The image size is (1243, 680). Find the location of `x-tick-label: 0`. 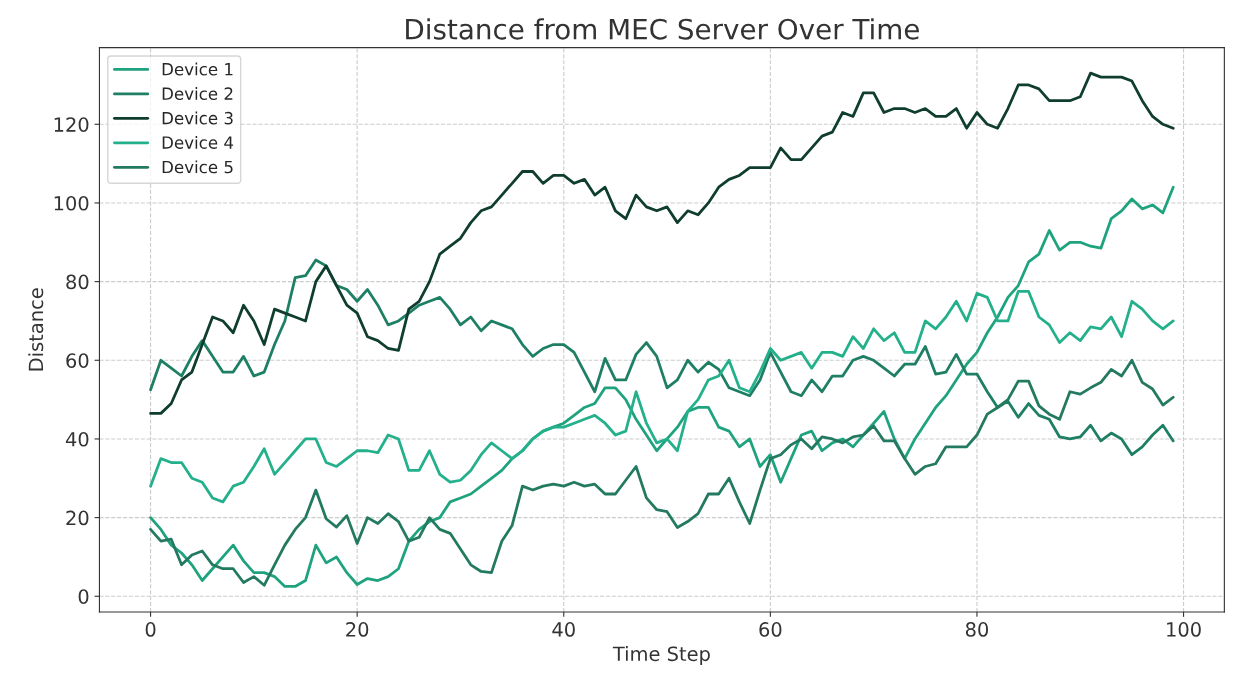

x-tick-label: 0 is located at coordinates (150, 629).